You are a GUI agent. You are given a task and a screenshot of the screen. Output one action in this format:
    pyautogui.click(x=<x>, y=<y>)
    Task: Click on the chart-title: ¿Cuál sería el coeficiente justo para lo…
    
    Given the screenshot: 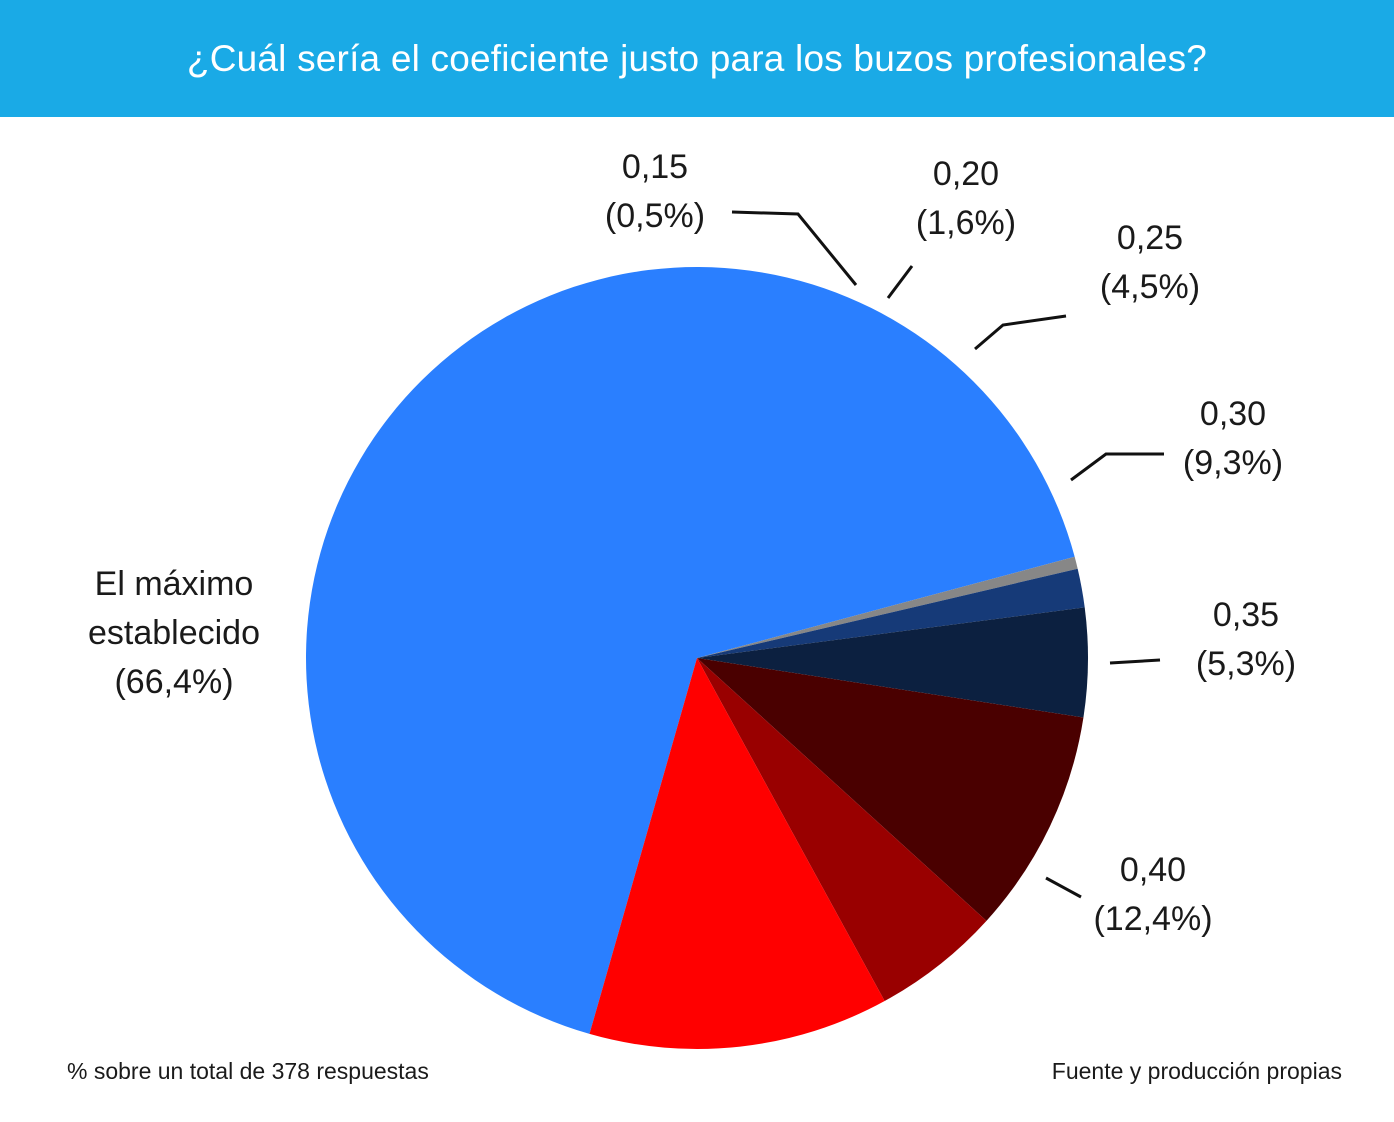 What is the action you would take?
    pyautogui.click(x=697, y=58)
    